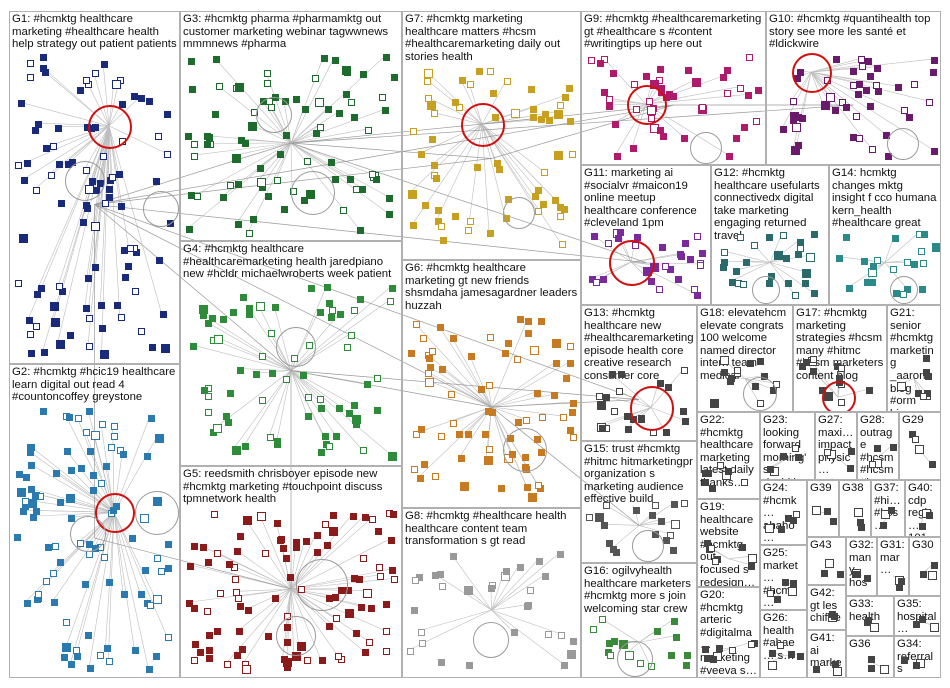 The image size is (950, 688). Describe the element at coordinates (870, 657) in the screenshot. I see `group-g36: G36` at that location.